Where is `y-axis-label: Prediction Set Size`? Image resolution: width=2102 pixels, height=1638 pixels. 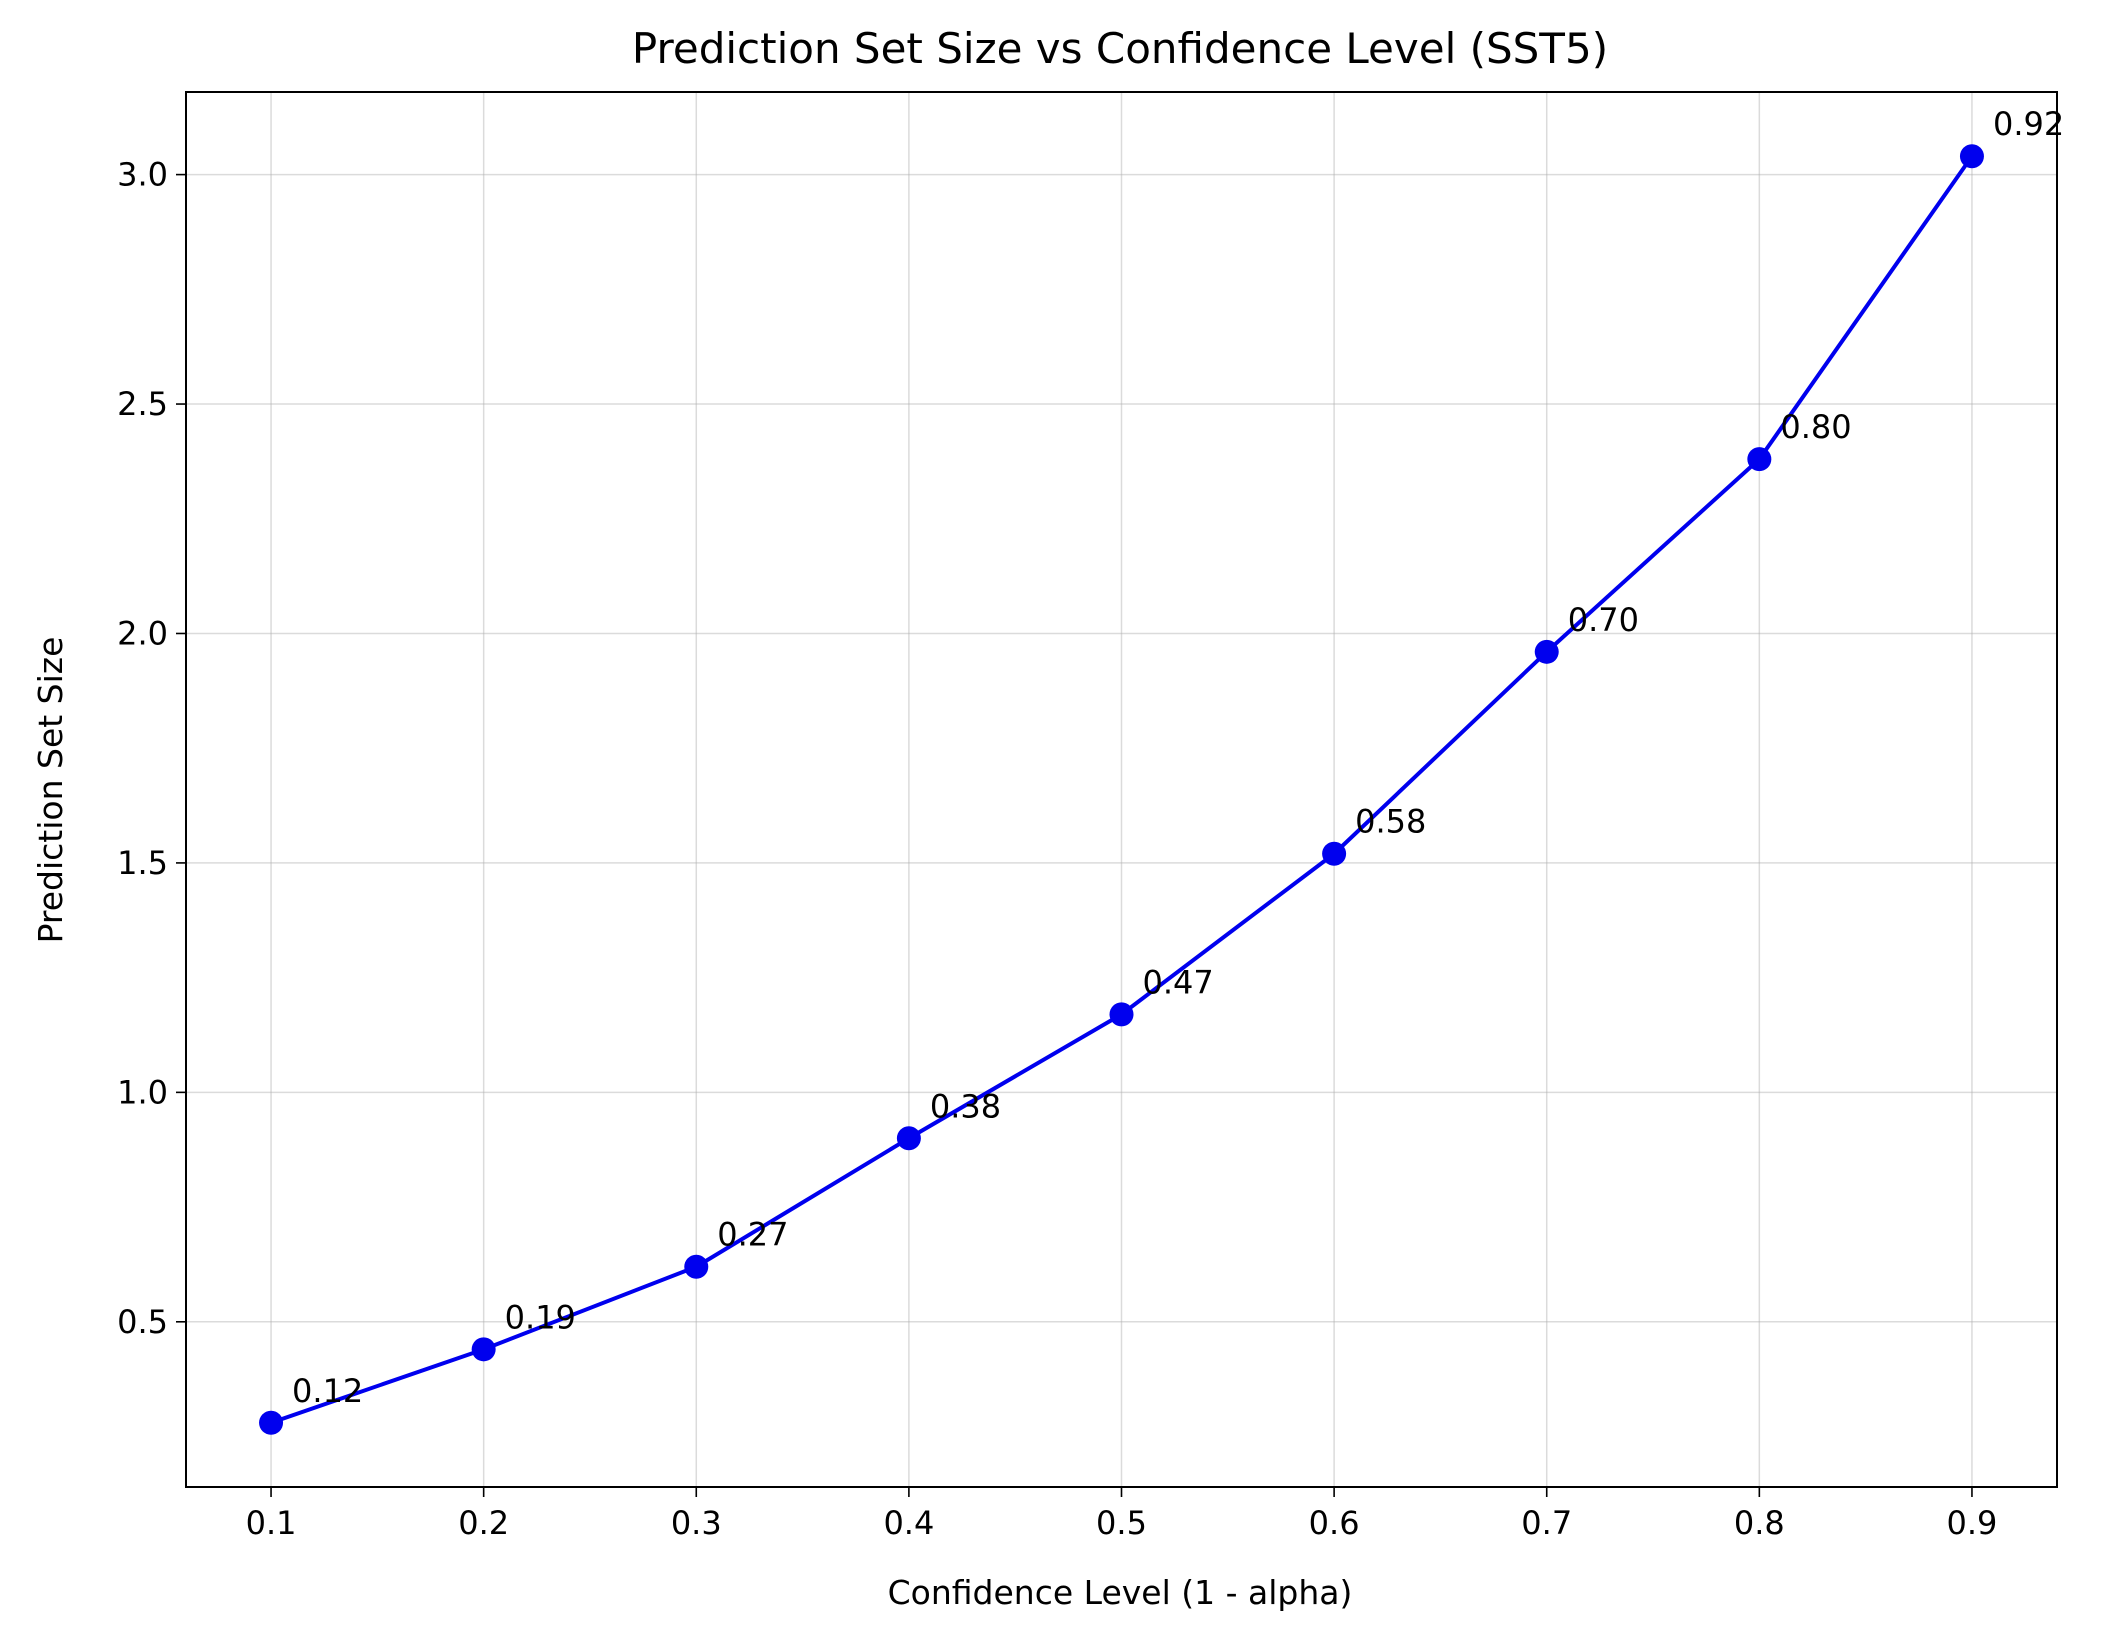
y-axis-label: Prediction Set Size is located at coordinates (50, 790).